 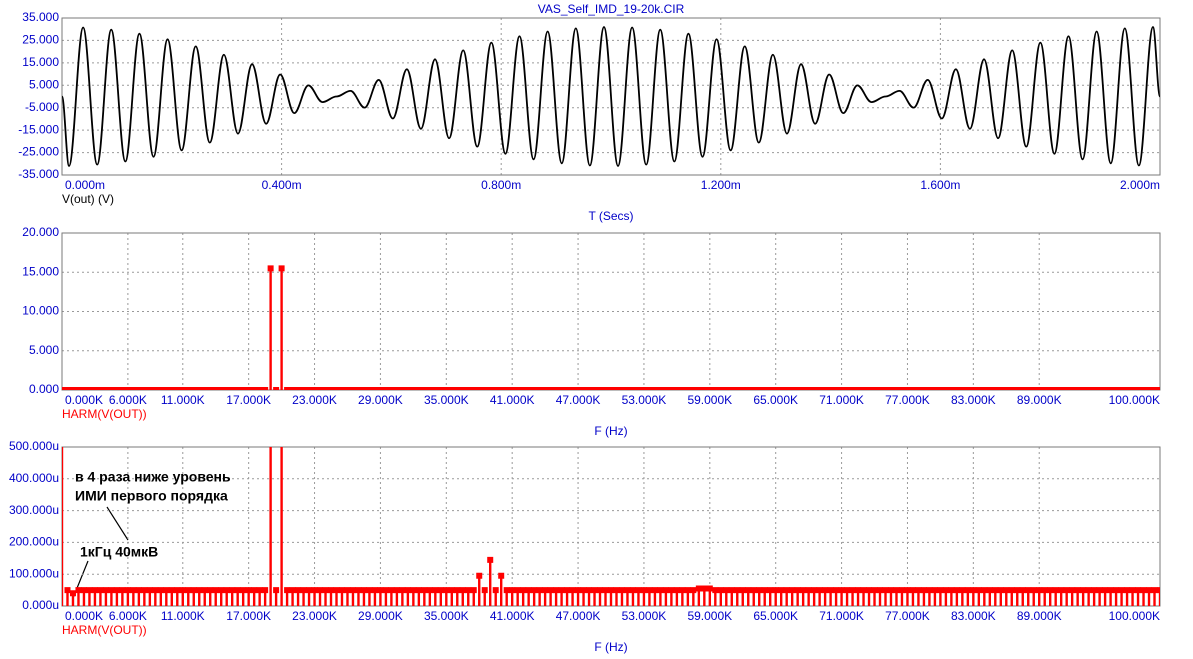 I want to click on y-tick-label: -25.000, so click(x=38, y=152).